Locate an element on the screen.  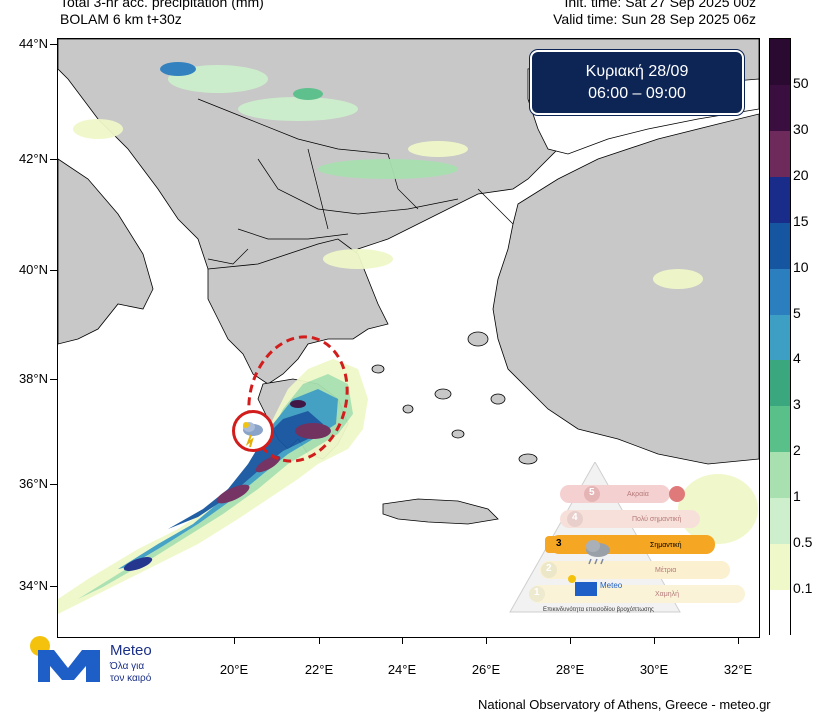
colorbar-label: 0.5 is located at coordinates (803, 542).